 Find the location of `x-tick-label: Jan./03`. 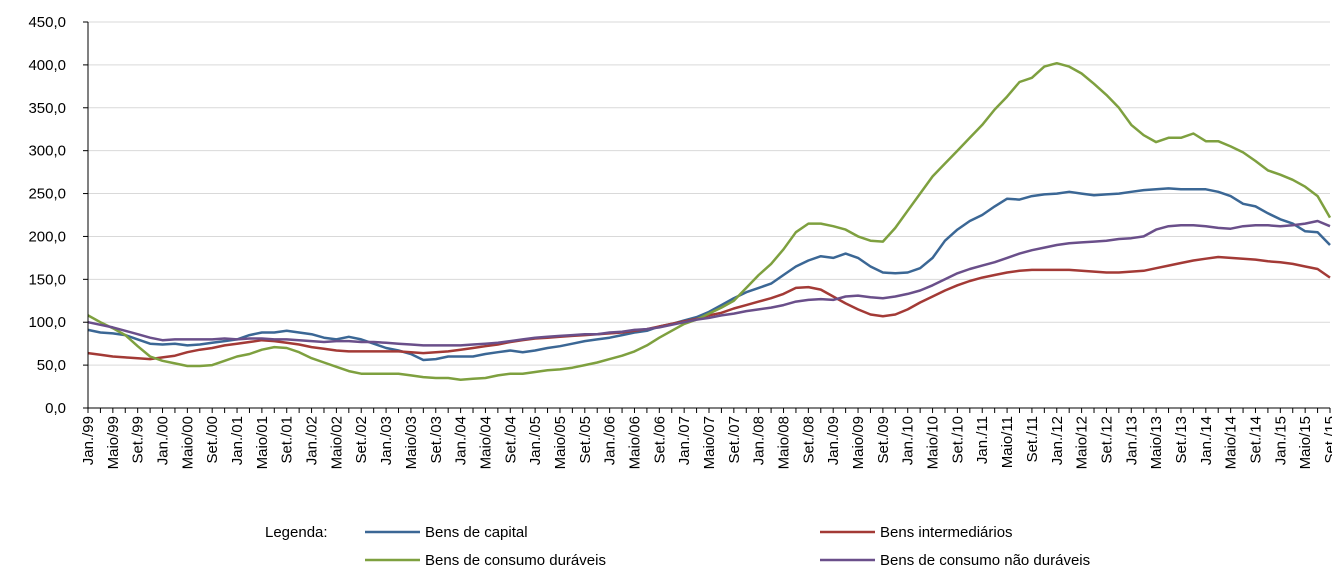

x-tick-label: Jan./03 is located at coordinates (386, 440).